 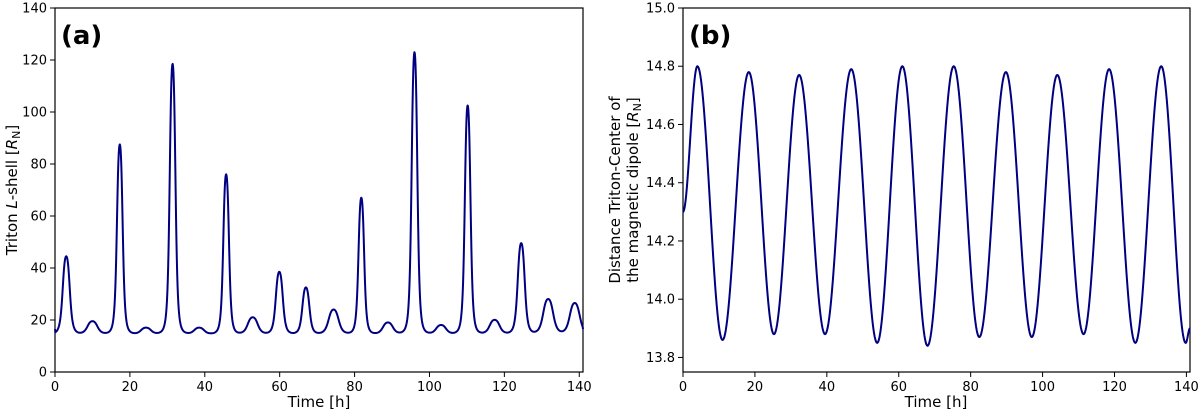 I want to click on panel-b-x-tick-label: 20, so click(x=755, y=387).